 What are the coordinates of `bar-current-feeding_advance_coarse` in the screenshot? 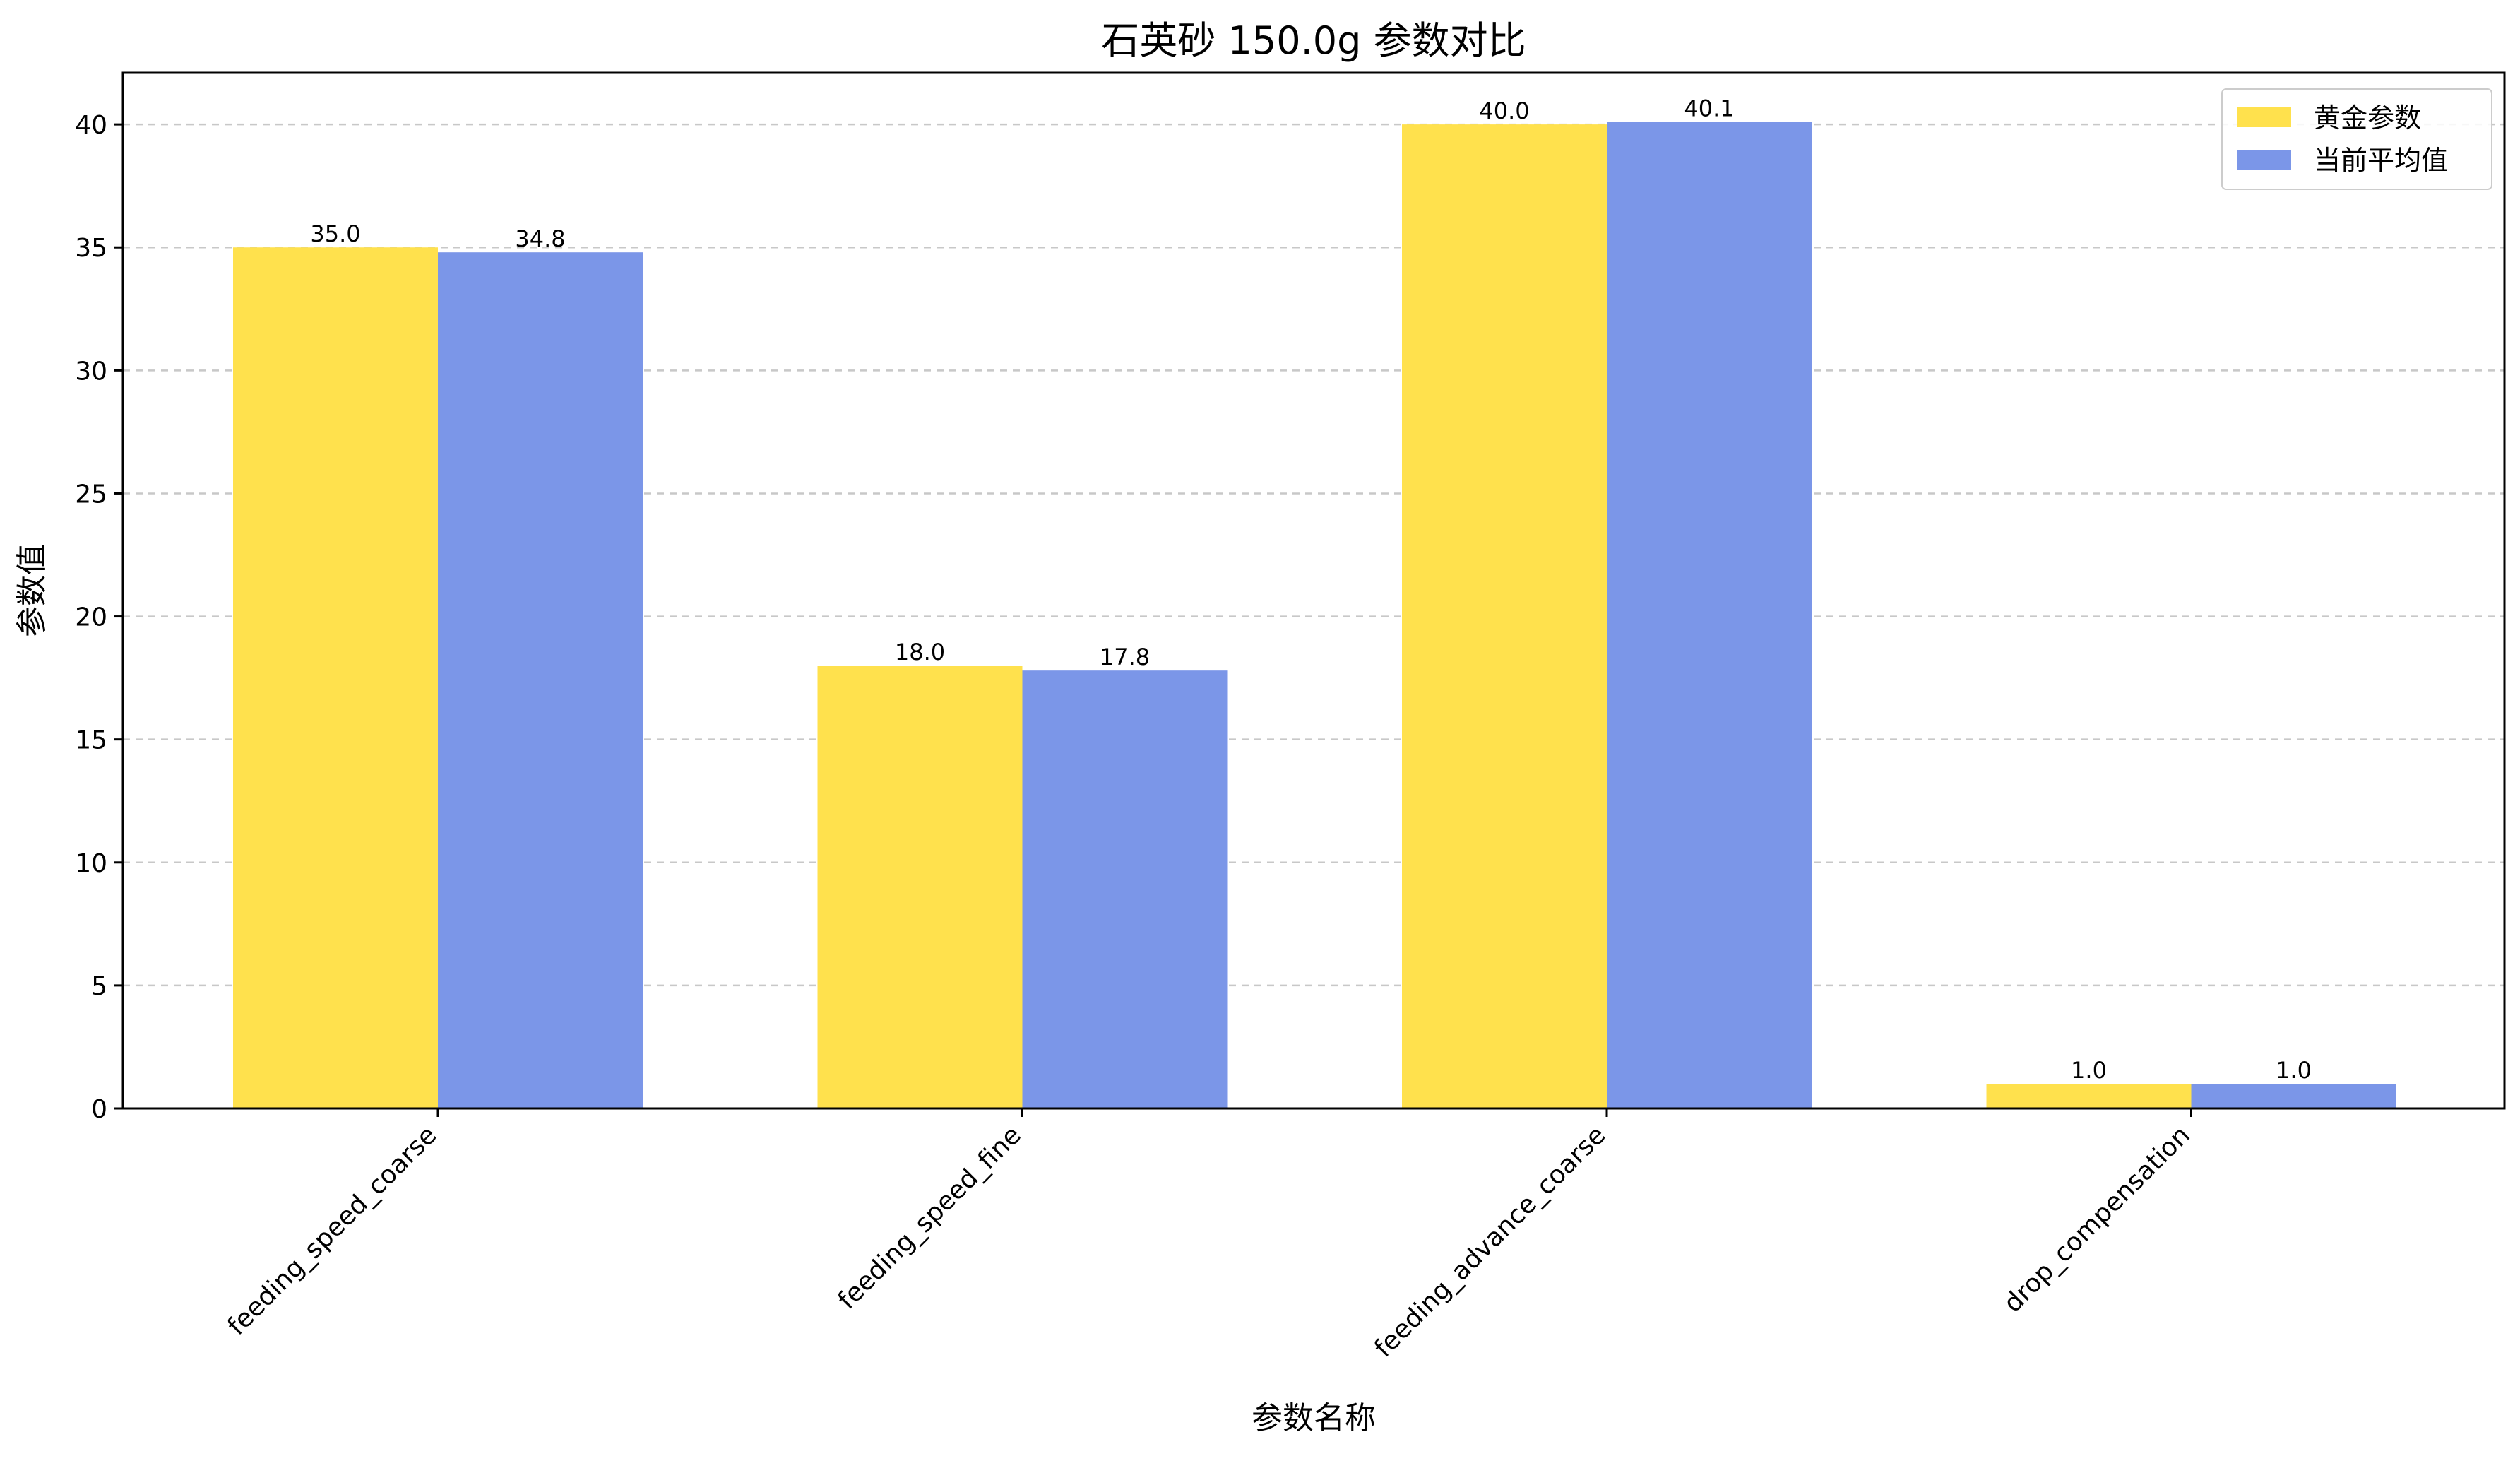 It's located at (1710, 615).